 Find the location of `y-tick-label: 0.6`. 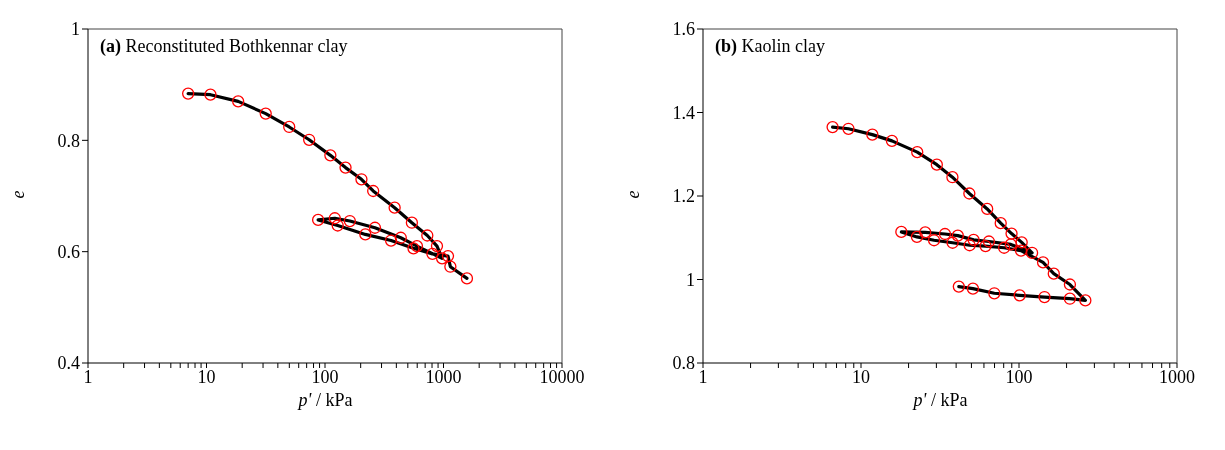

y-tick-label: 0.6 is located at coordinates (68, 252).